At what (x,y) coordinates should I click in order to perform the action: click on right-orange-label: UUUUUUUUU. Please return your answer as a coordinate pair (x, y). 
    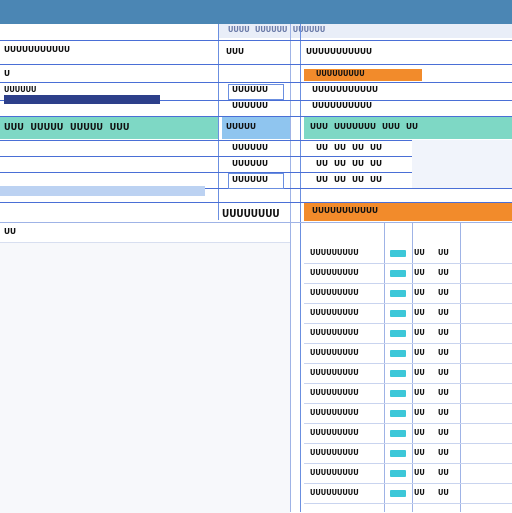
    Looking at the image, I should click on (340, 74).